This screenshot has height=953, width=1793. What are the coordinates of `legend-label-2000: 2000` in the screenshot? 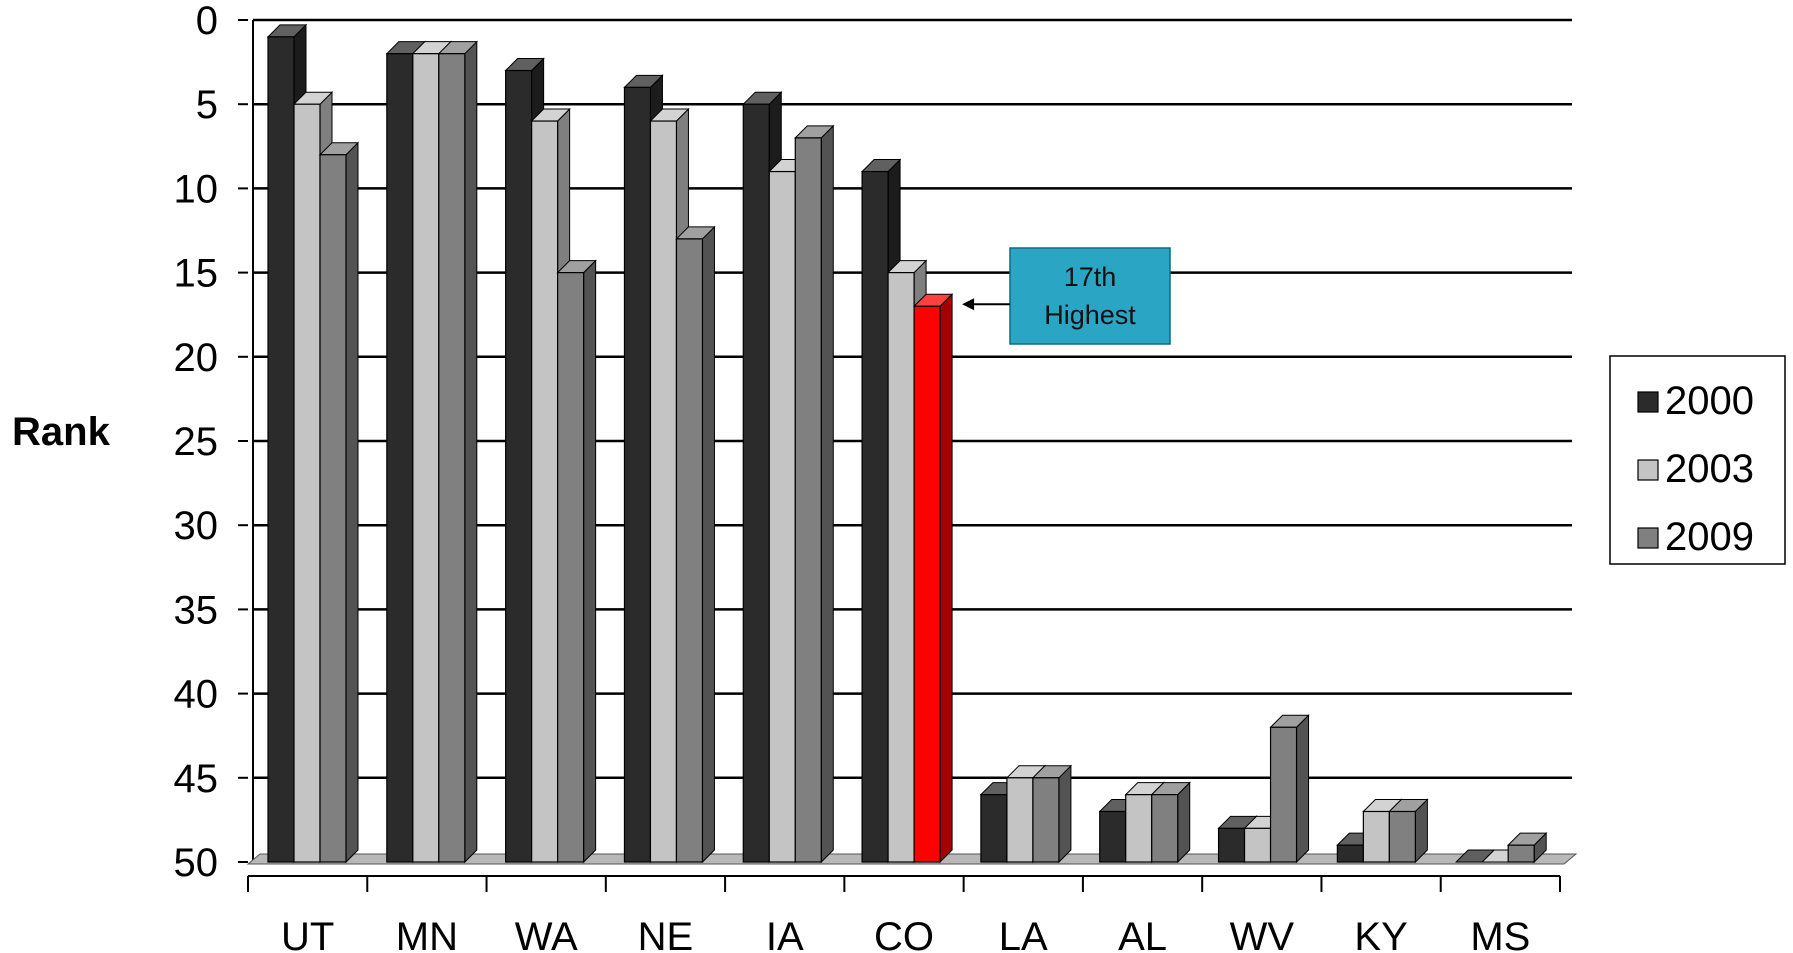 It's located at (1709, 401).